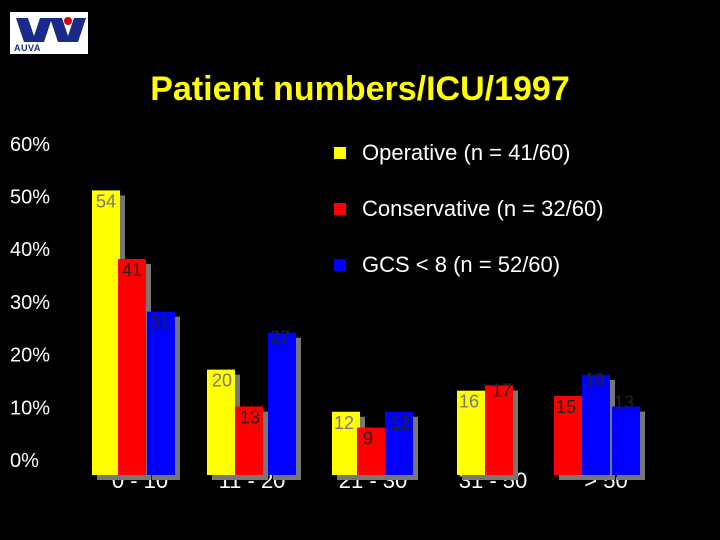 This screenshot has width=720, height=540. What do you see at coordinates (566, 407) in the screenshot?
I see `data-label: 15` at bounding box center [566, 407].